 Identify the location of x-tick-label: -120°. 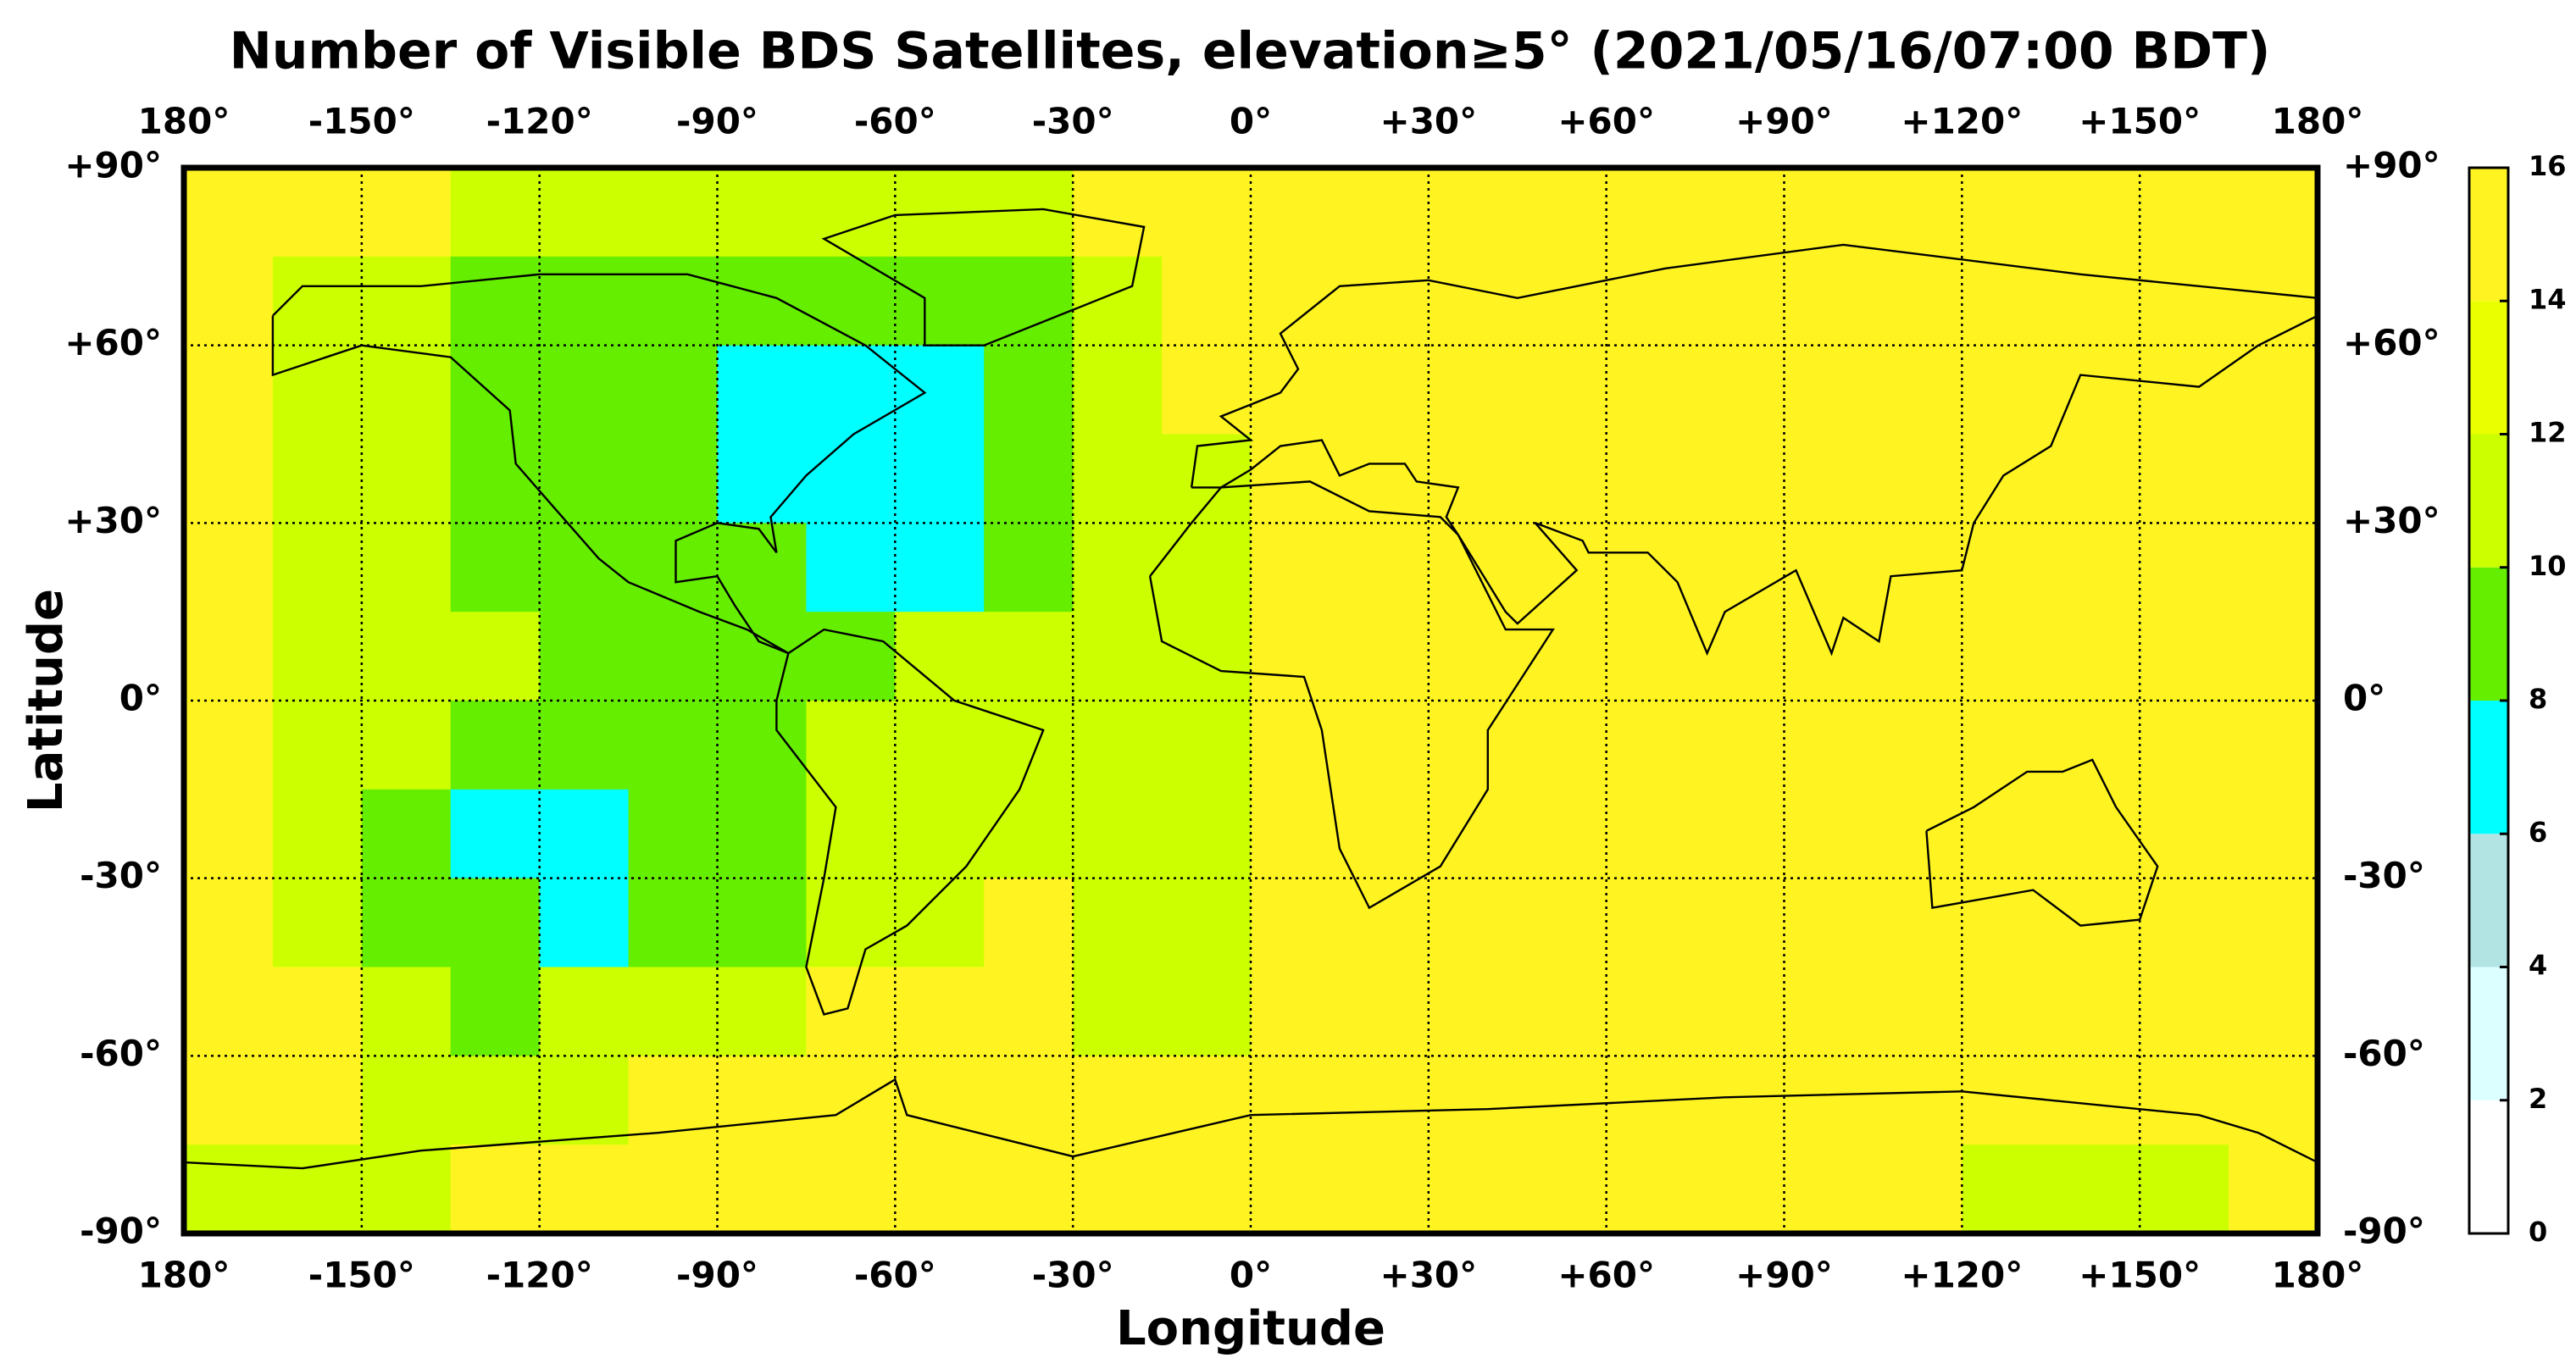
(539, 121).